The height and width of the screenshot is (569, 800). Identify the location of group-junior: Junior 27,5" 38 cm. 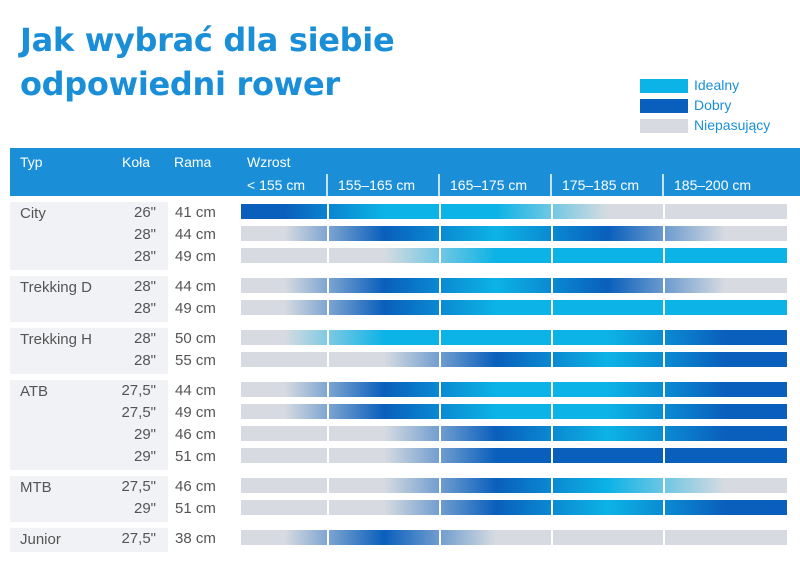
(398, 540).